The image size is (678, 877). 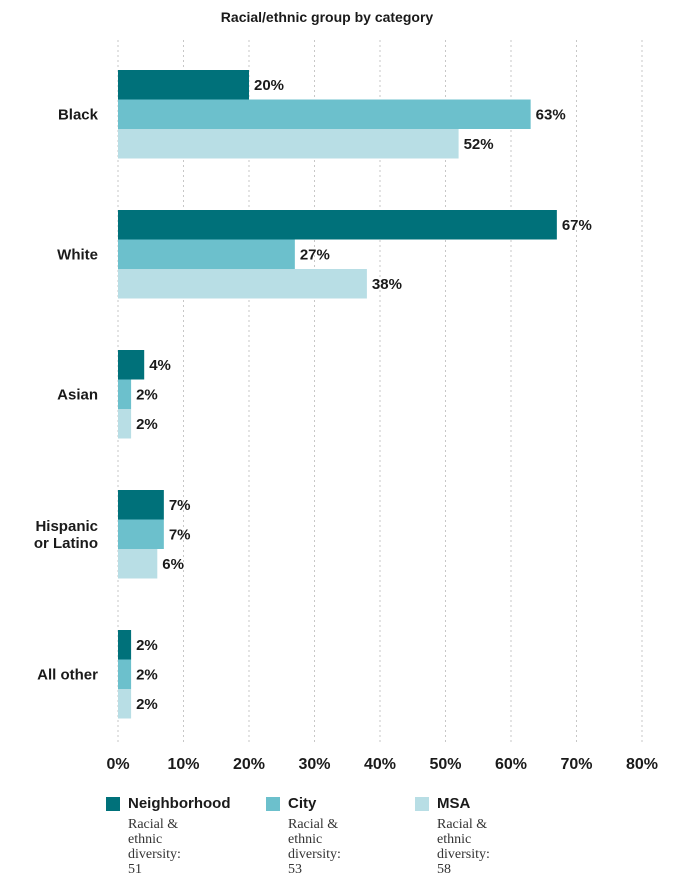 What do you see at coordinates (273, 804) in the screenshot?
I see `legend-swatch-city` at bounding box center [273, 804].